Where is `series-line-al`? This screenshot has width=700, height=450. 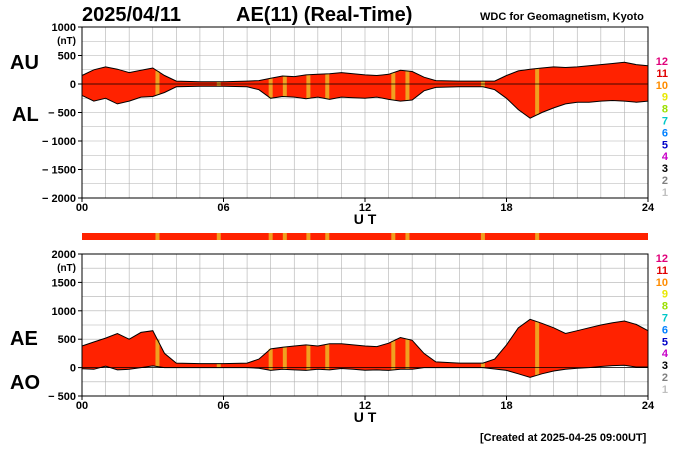 series-line-al is located at coordinates (365, 102).